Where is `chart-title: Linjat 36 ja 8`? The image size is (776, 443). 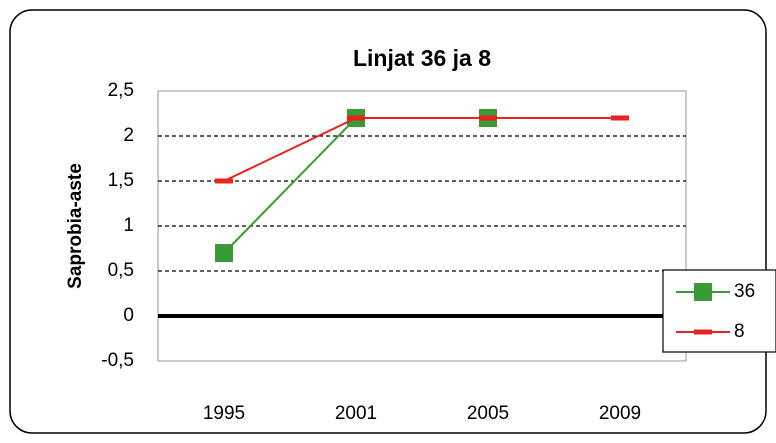
chart-title: Linjat 36 ja 8 is located at coordinates (422, 58).